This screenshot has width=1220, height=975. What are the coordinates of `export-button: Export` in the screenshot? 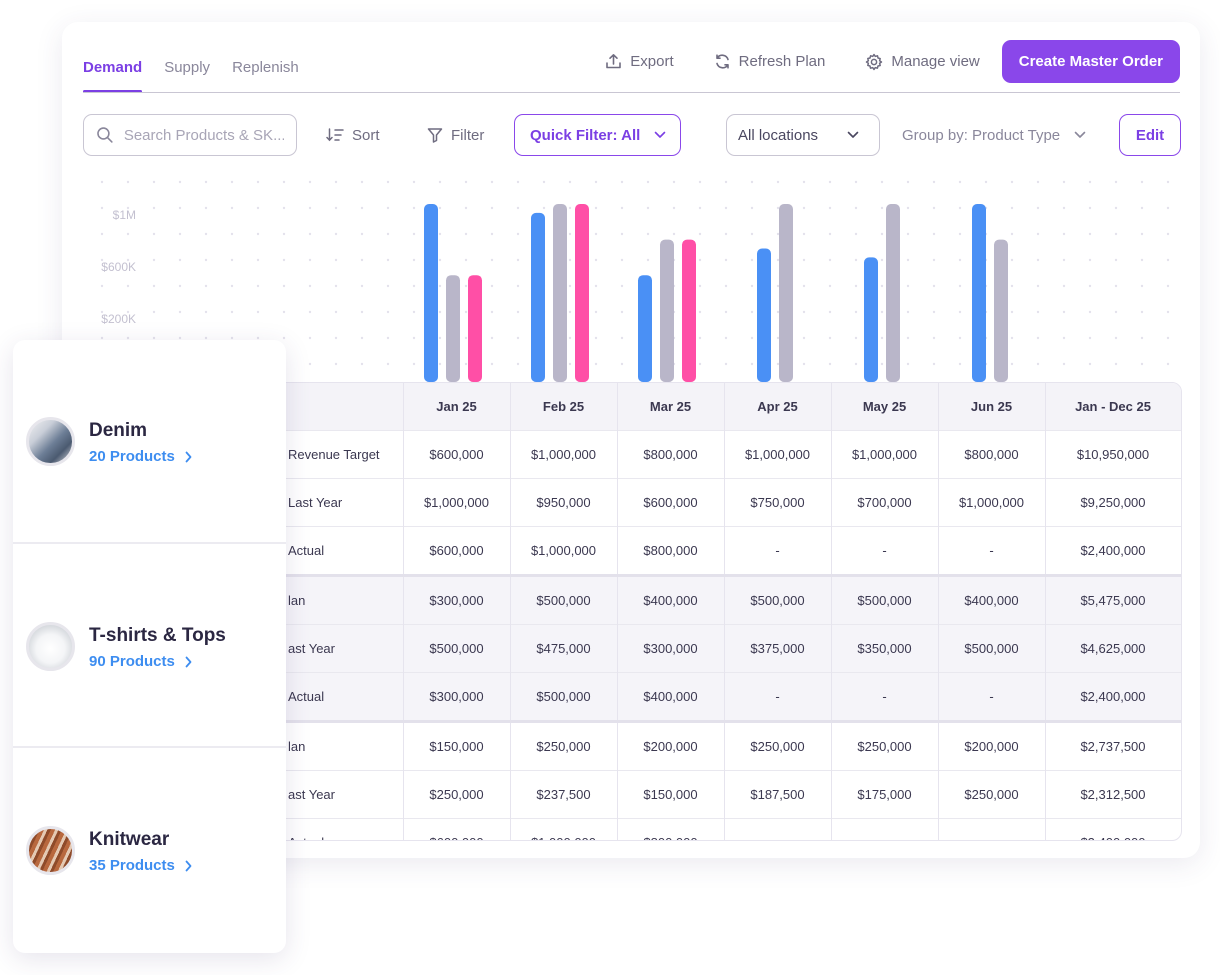 It's located at (639, 61).